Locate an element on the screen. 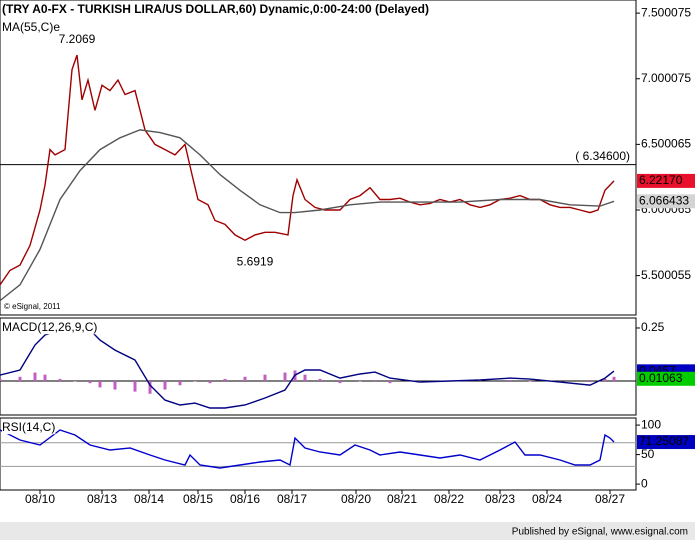 The height and width of the screenshot is (540, 695). y-tick-label: 7.500075 is located at coordinates (666, 12).